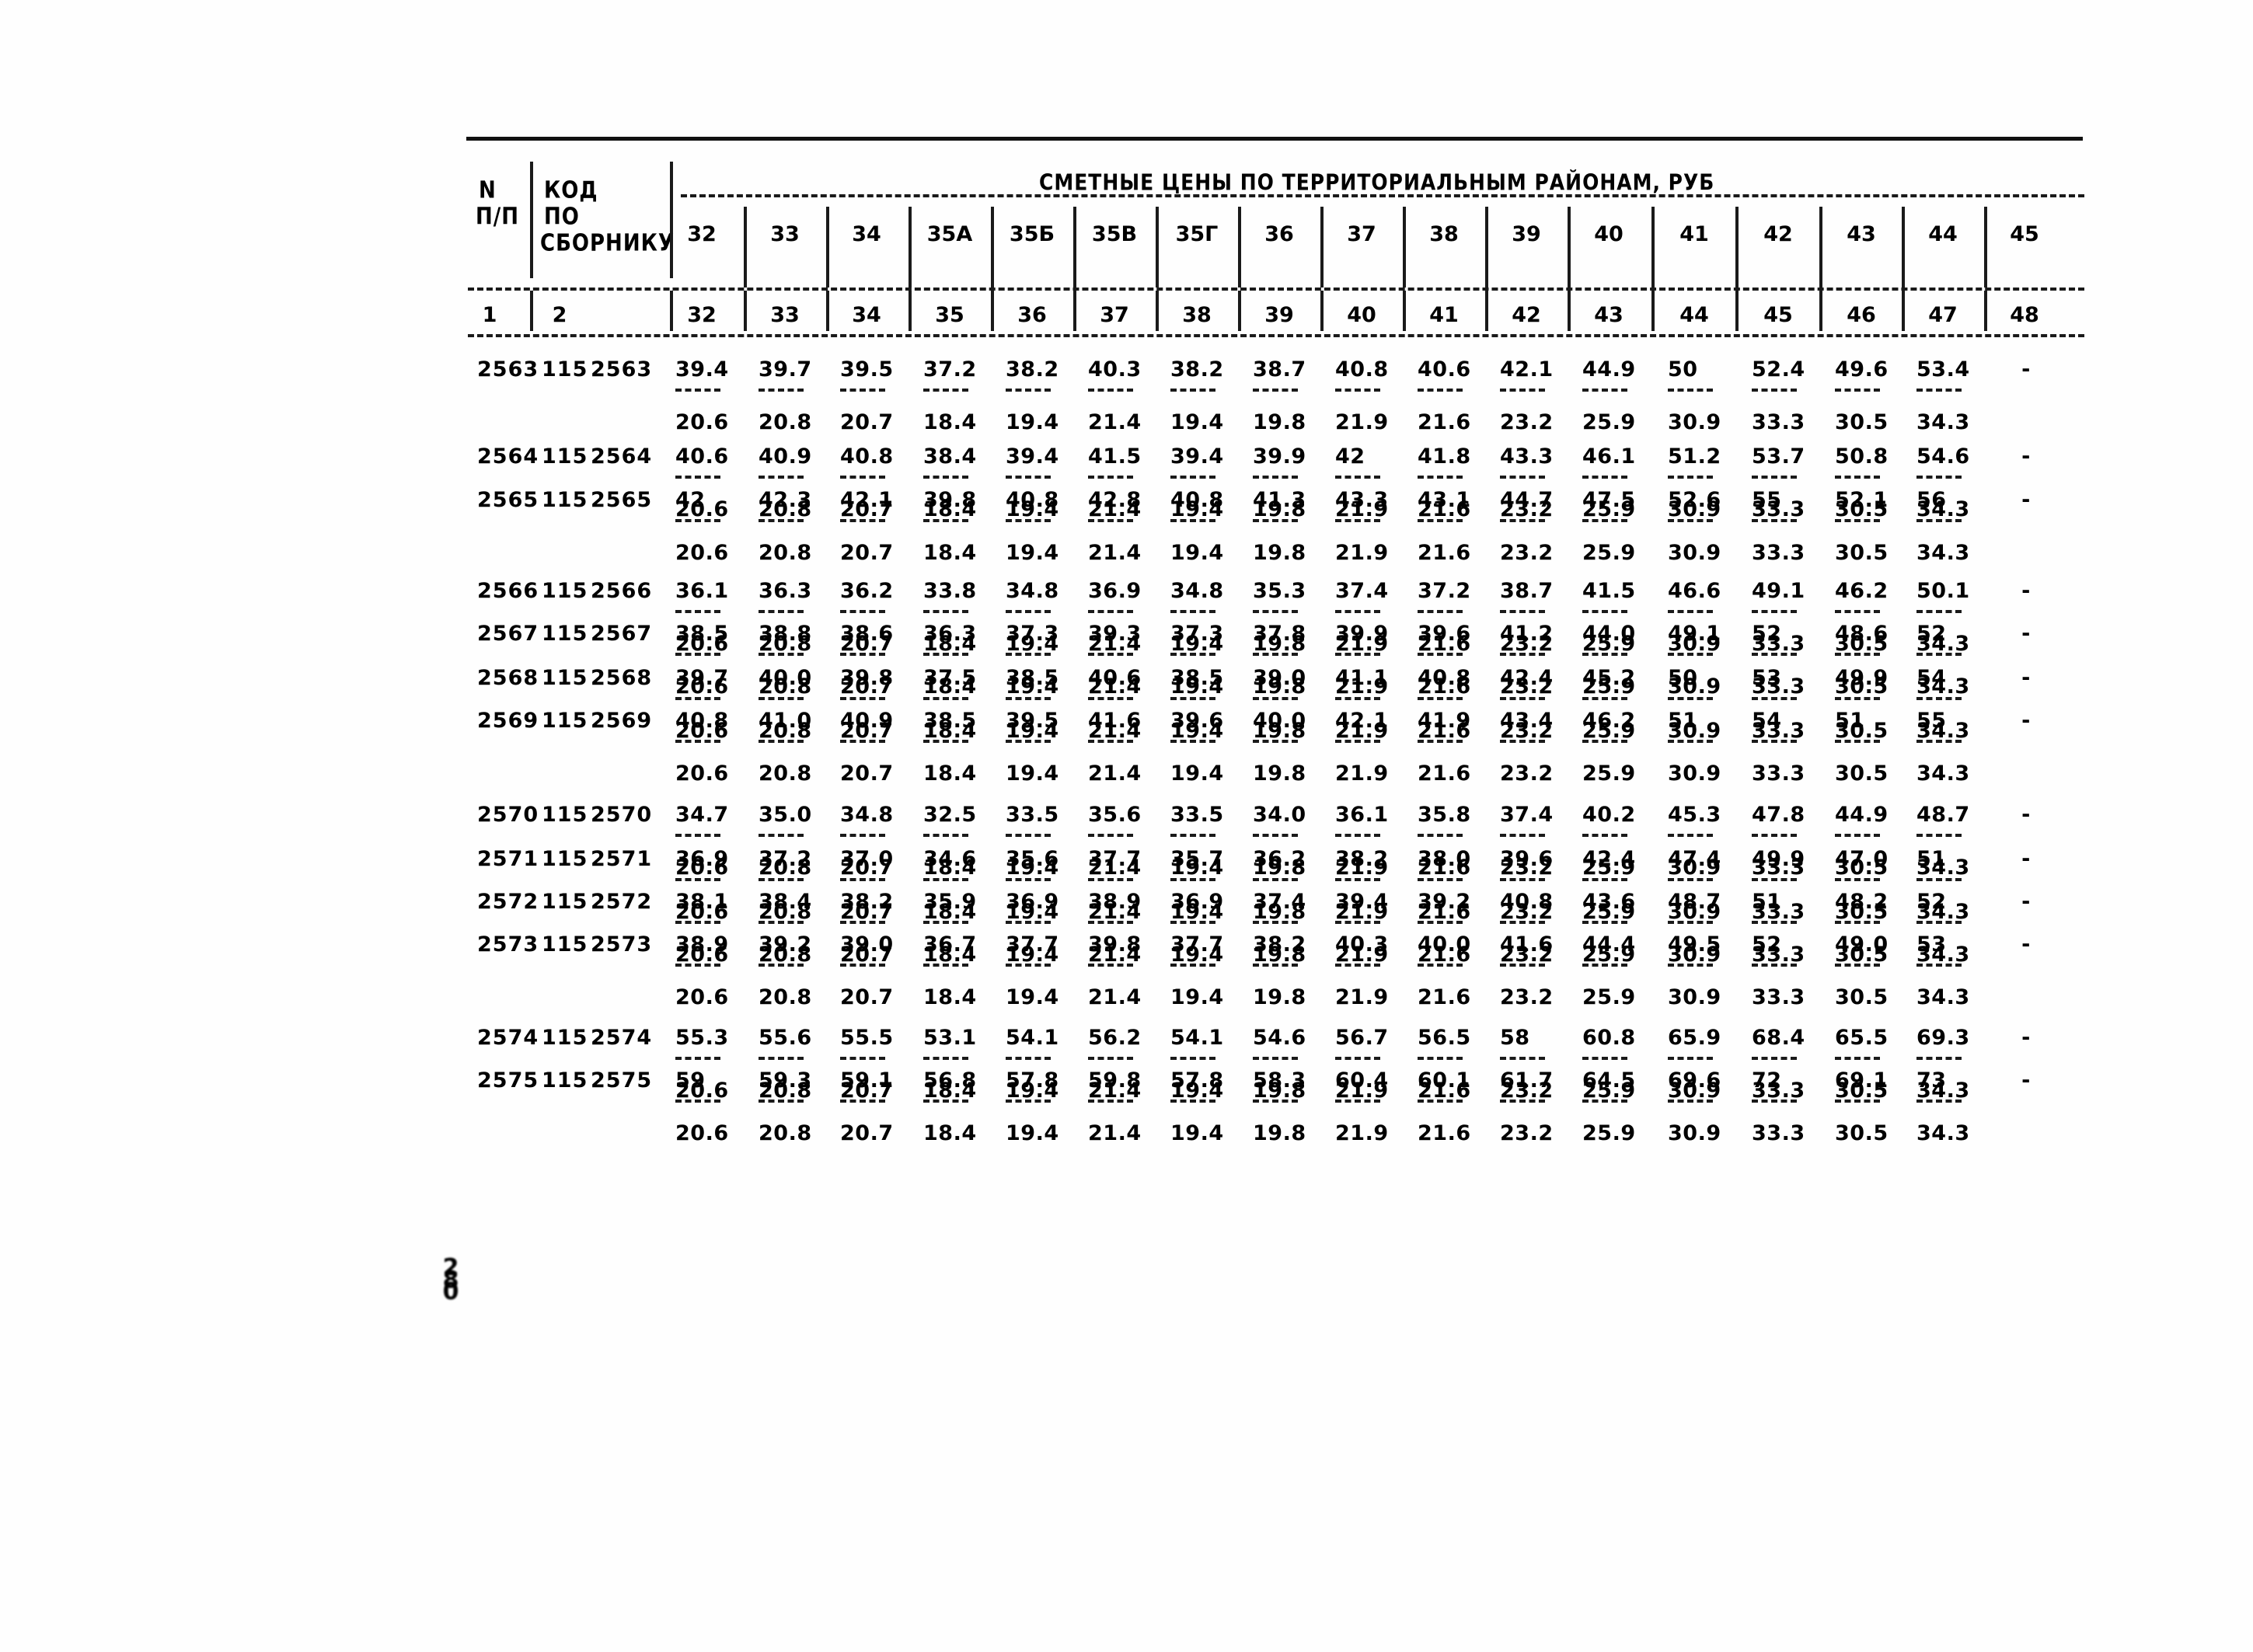  I want to click on cell-numerator: 52.4, so click(1778, 369).